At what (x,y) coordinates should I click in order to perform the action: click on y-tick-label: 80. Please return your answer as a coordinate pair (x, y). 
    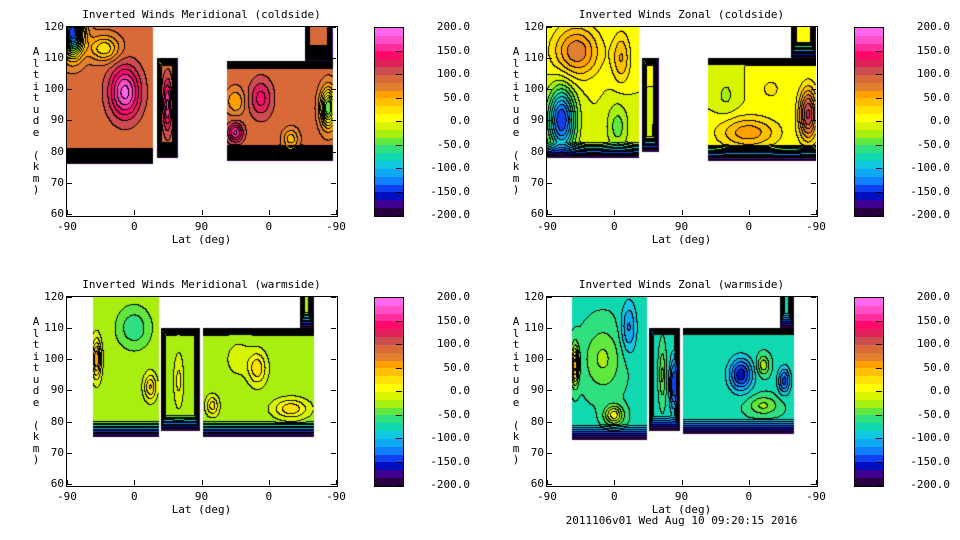
    Looking at the image, I should click on (537, 151).